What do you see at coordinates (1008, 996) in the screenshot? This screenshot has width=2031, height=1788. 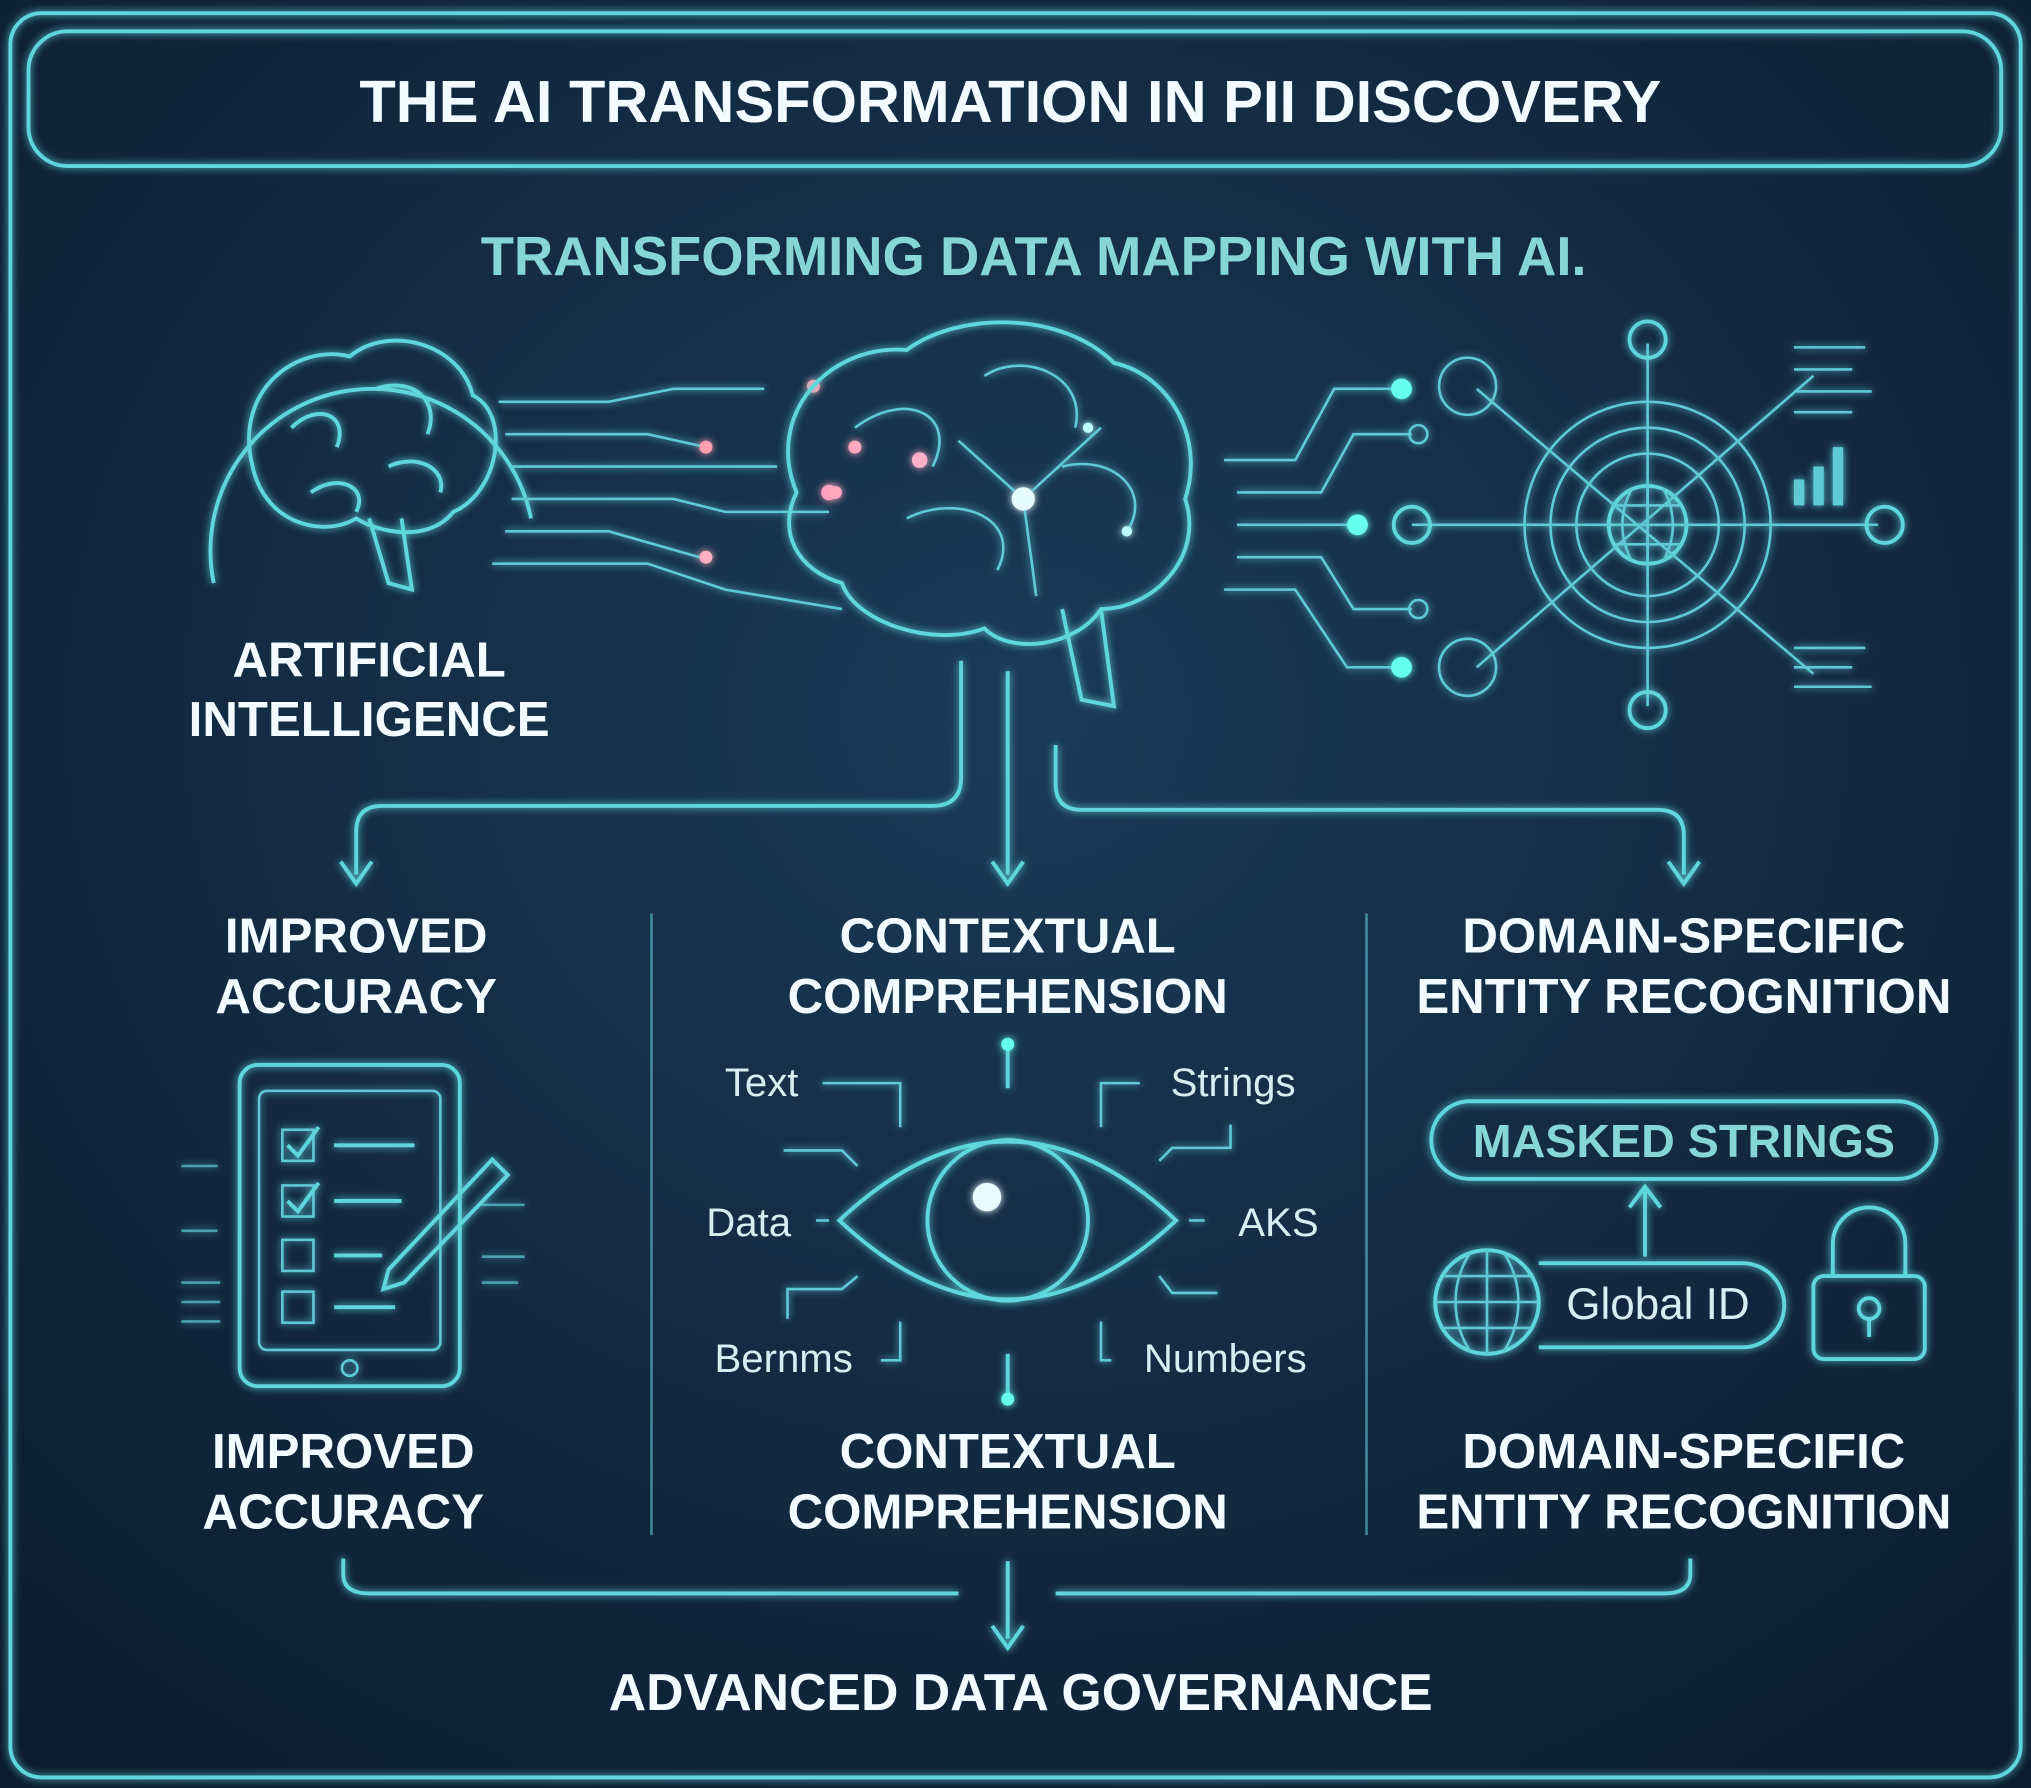 I see `col2-heading-line2: COMPREHENSION` at bounding box center [1008, 996].